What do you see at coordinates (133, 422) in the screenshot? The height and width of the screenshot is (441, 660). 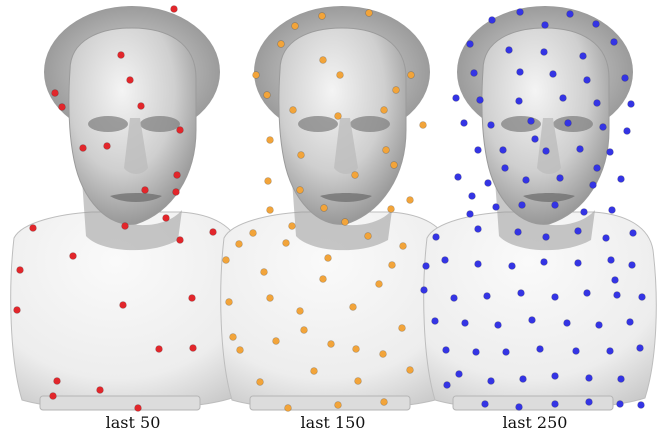 I see `caption-last-50: last 50` at bounding box center [133, 422].